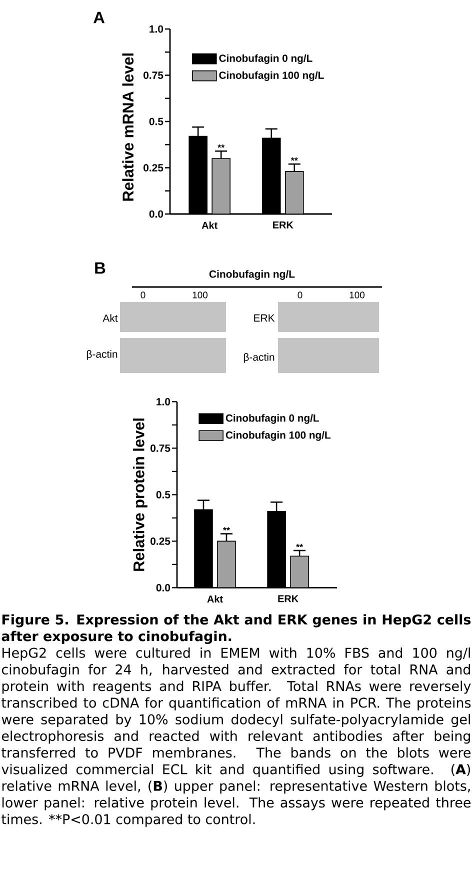  Describe the element at coordinates (110, 318) in the screenshot. I see `text: Akt` at that location.